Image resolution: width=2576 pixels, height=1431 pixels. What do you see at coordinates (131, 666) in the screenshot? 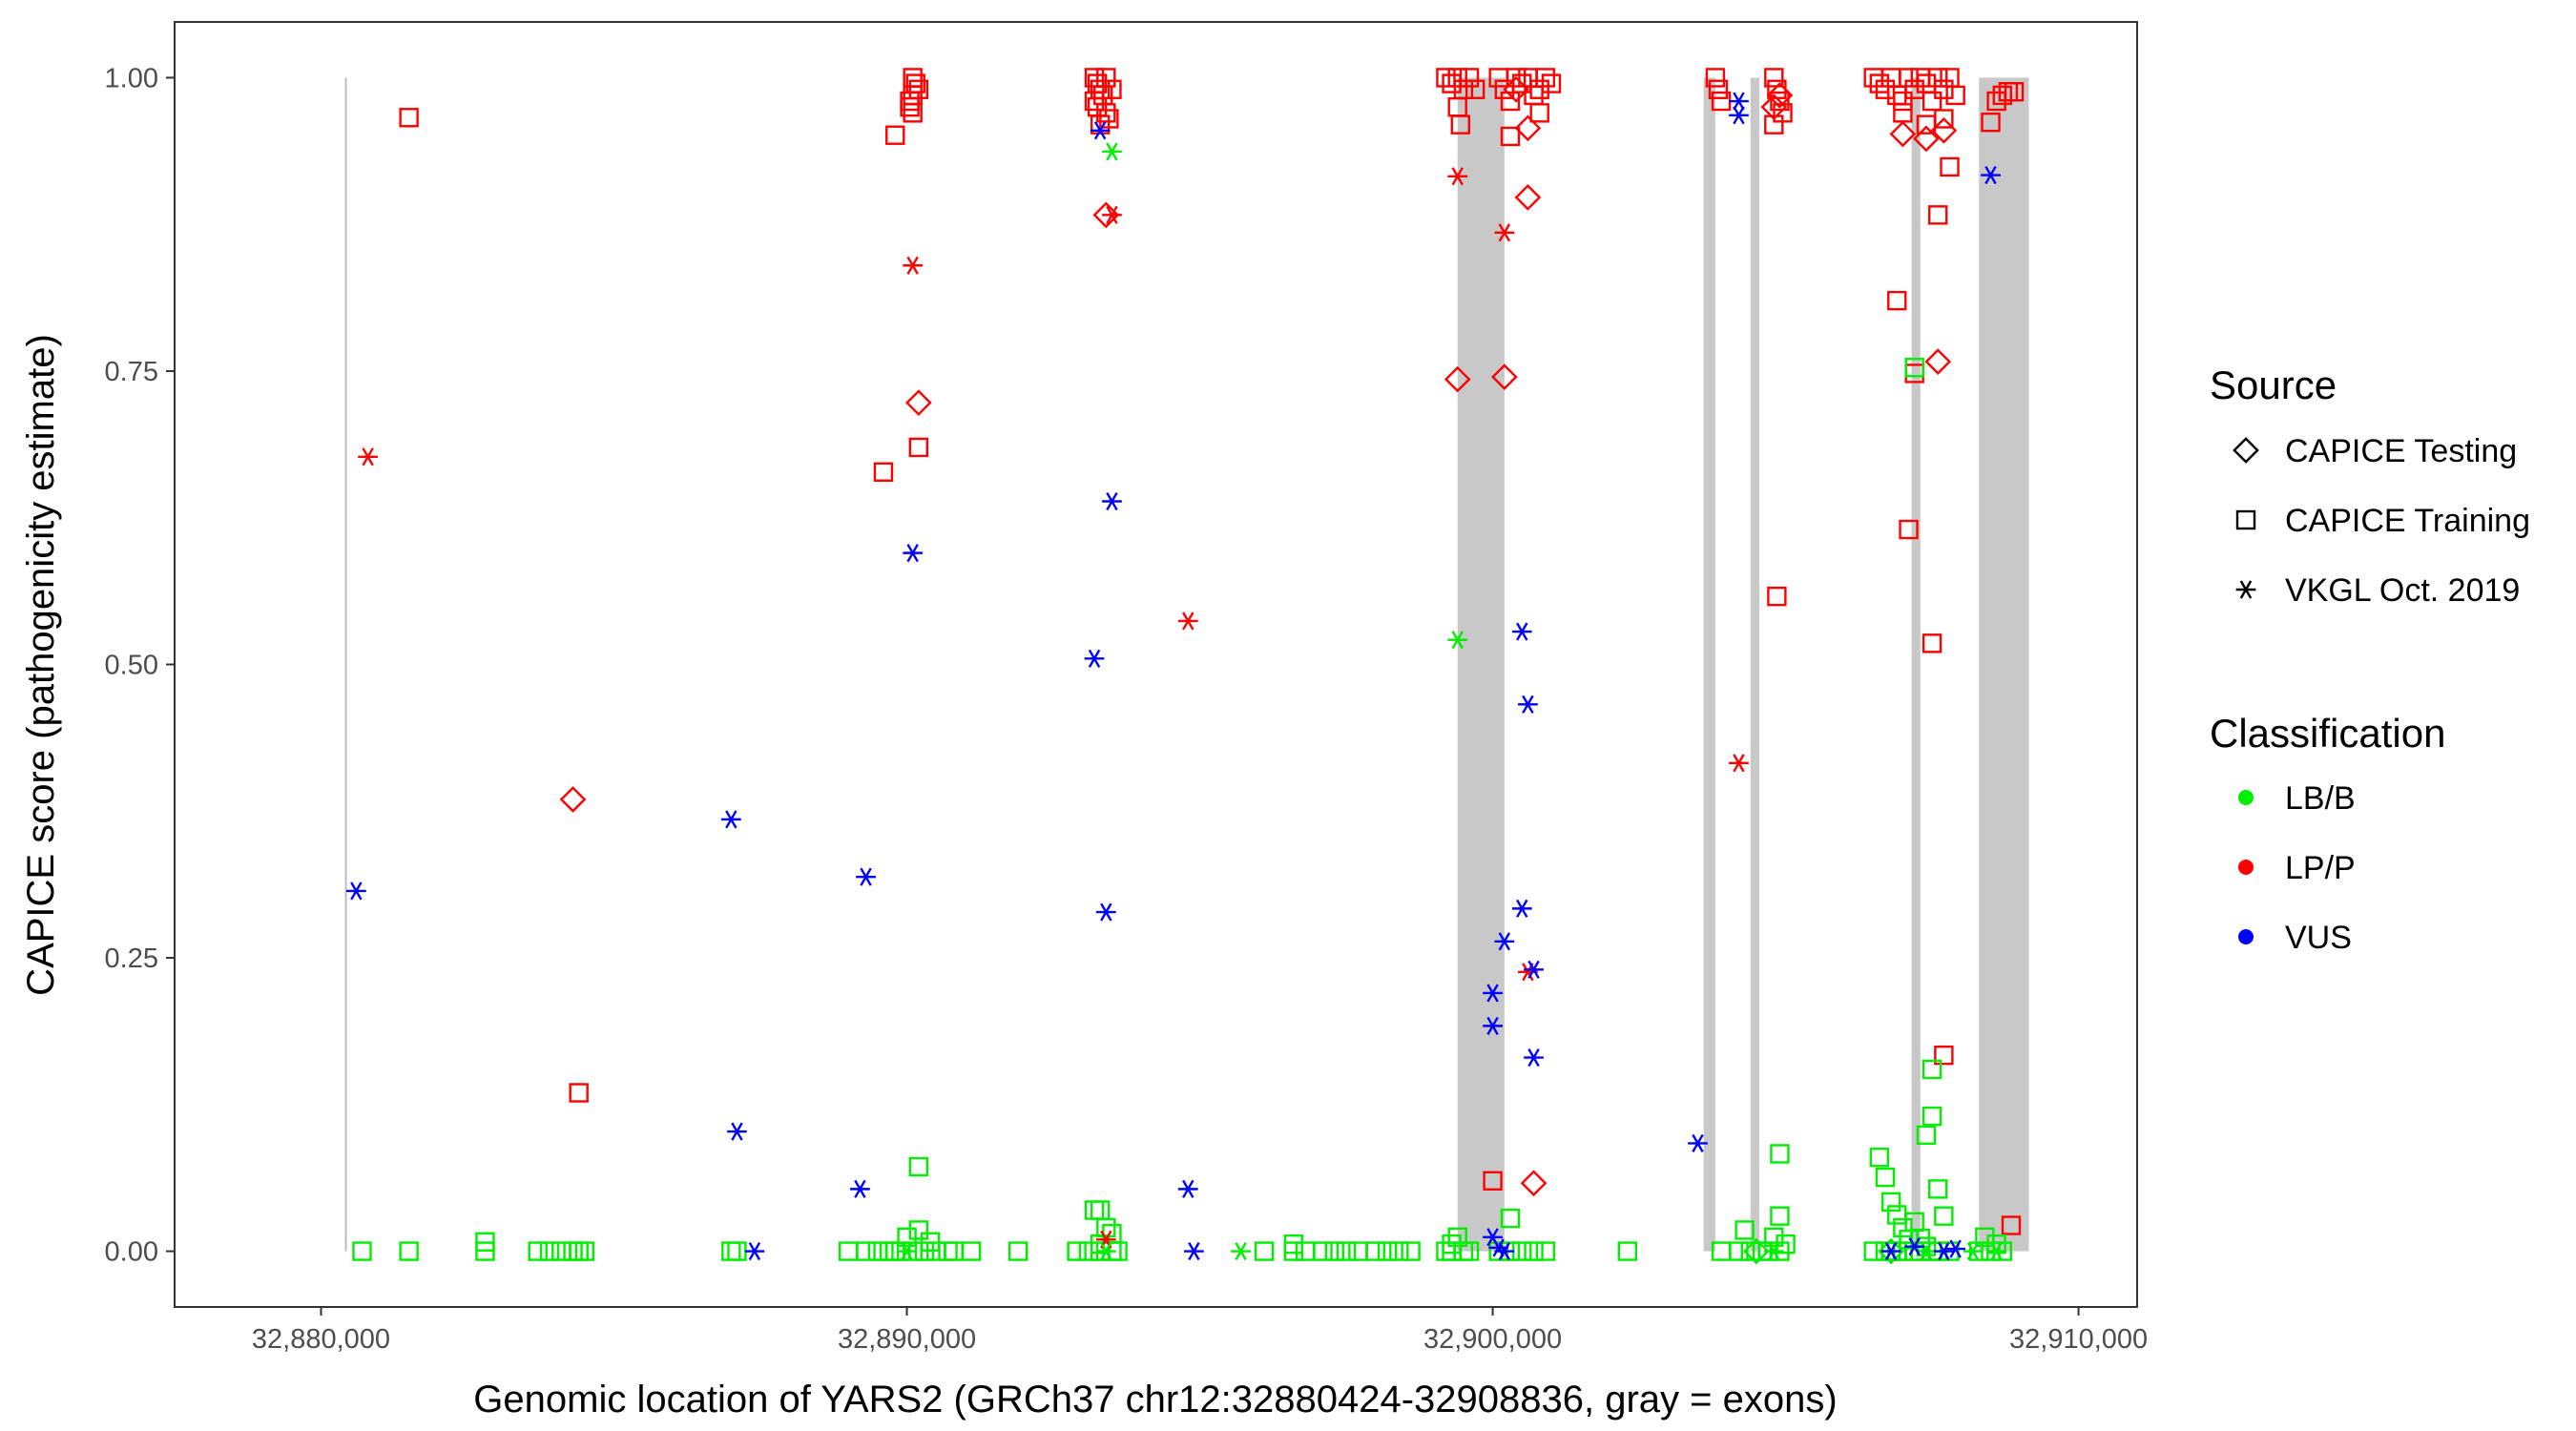
I see `y-tick-label: 0.50` at bounding box center [131, 666].